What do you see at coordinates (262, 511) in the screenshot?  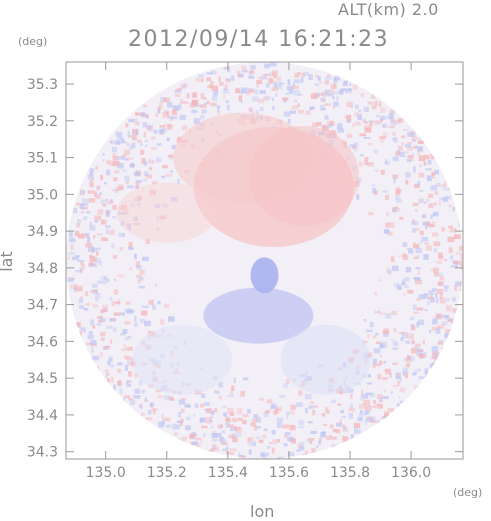 I see `x-axis-label: lon` at bounding box center [262, 511].